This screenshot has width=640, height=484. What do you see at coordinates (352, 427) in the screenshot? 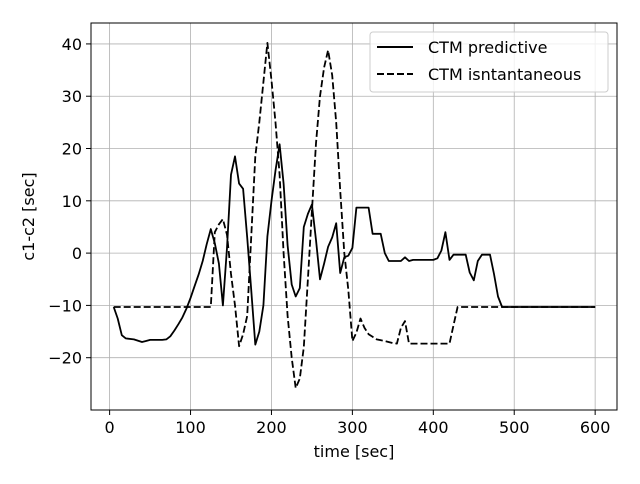
I see `x-tick-label: 300` at bounding box center [352, 427].